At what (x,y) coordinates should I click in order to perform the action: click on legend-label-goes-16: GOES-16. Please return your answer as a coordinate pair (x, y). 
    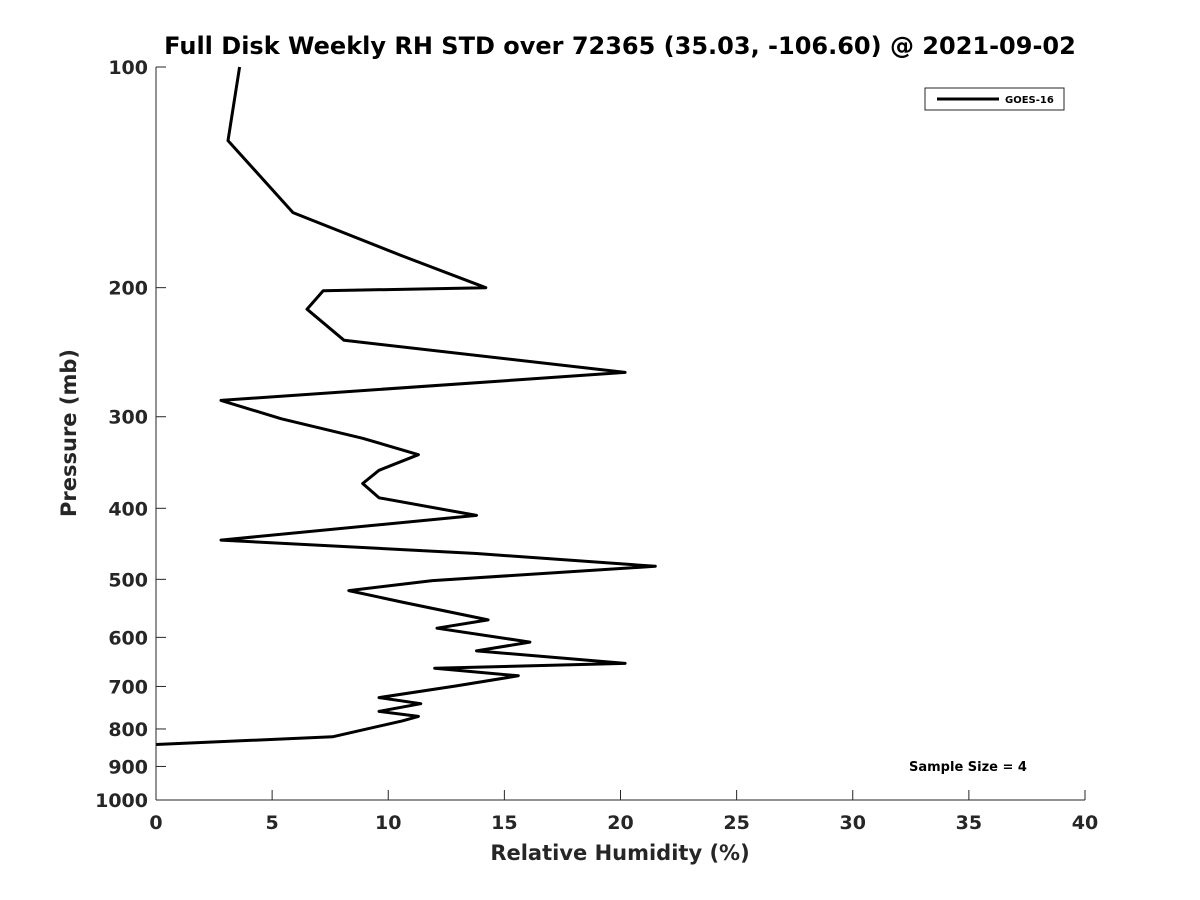
    Looking at the image, I should click on (1029, 100).